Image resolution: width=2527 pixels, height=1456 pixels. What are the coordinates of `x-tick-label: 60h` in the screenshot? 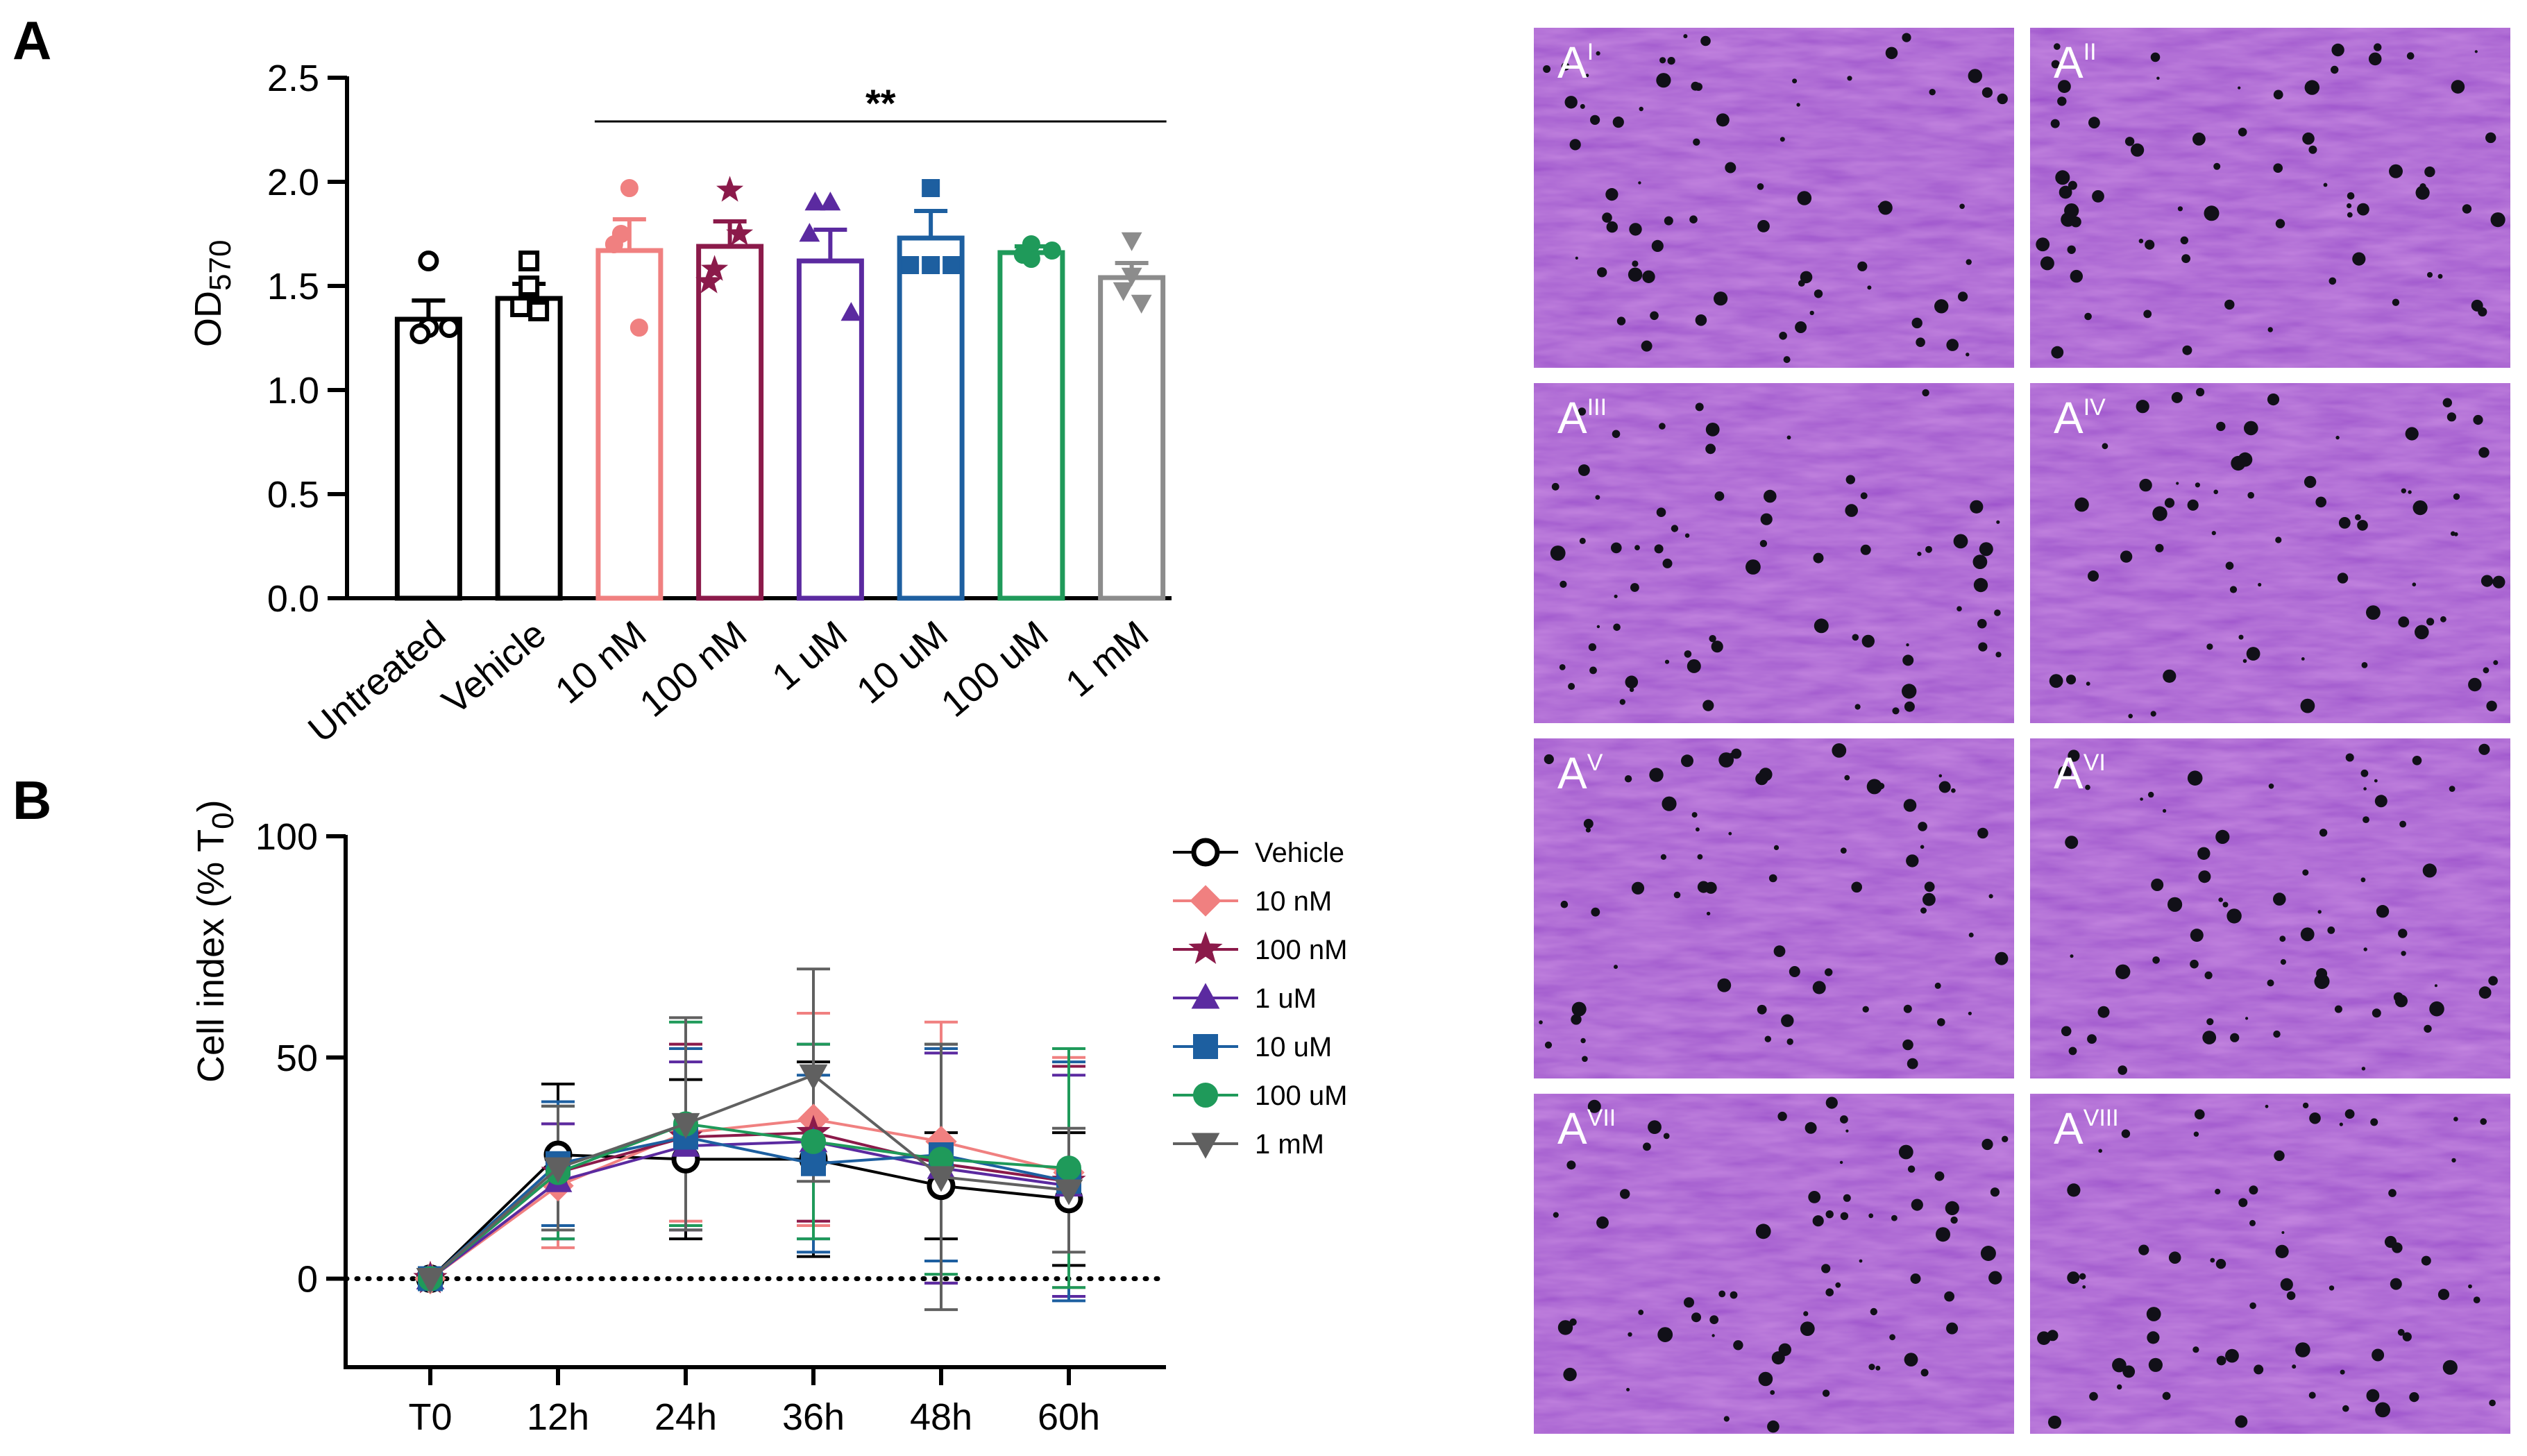 It's located at (1069, 1417).